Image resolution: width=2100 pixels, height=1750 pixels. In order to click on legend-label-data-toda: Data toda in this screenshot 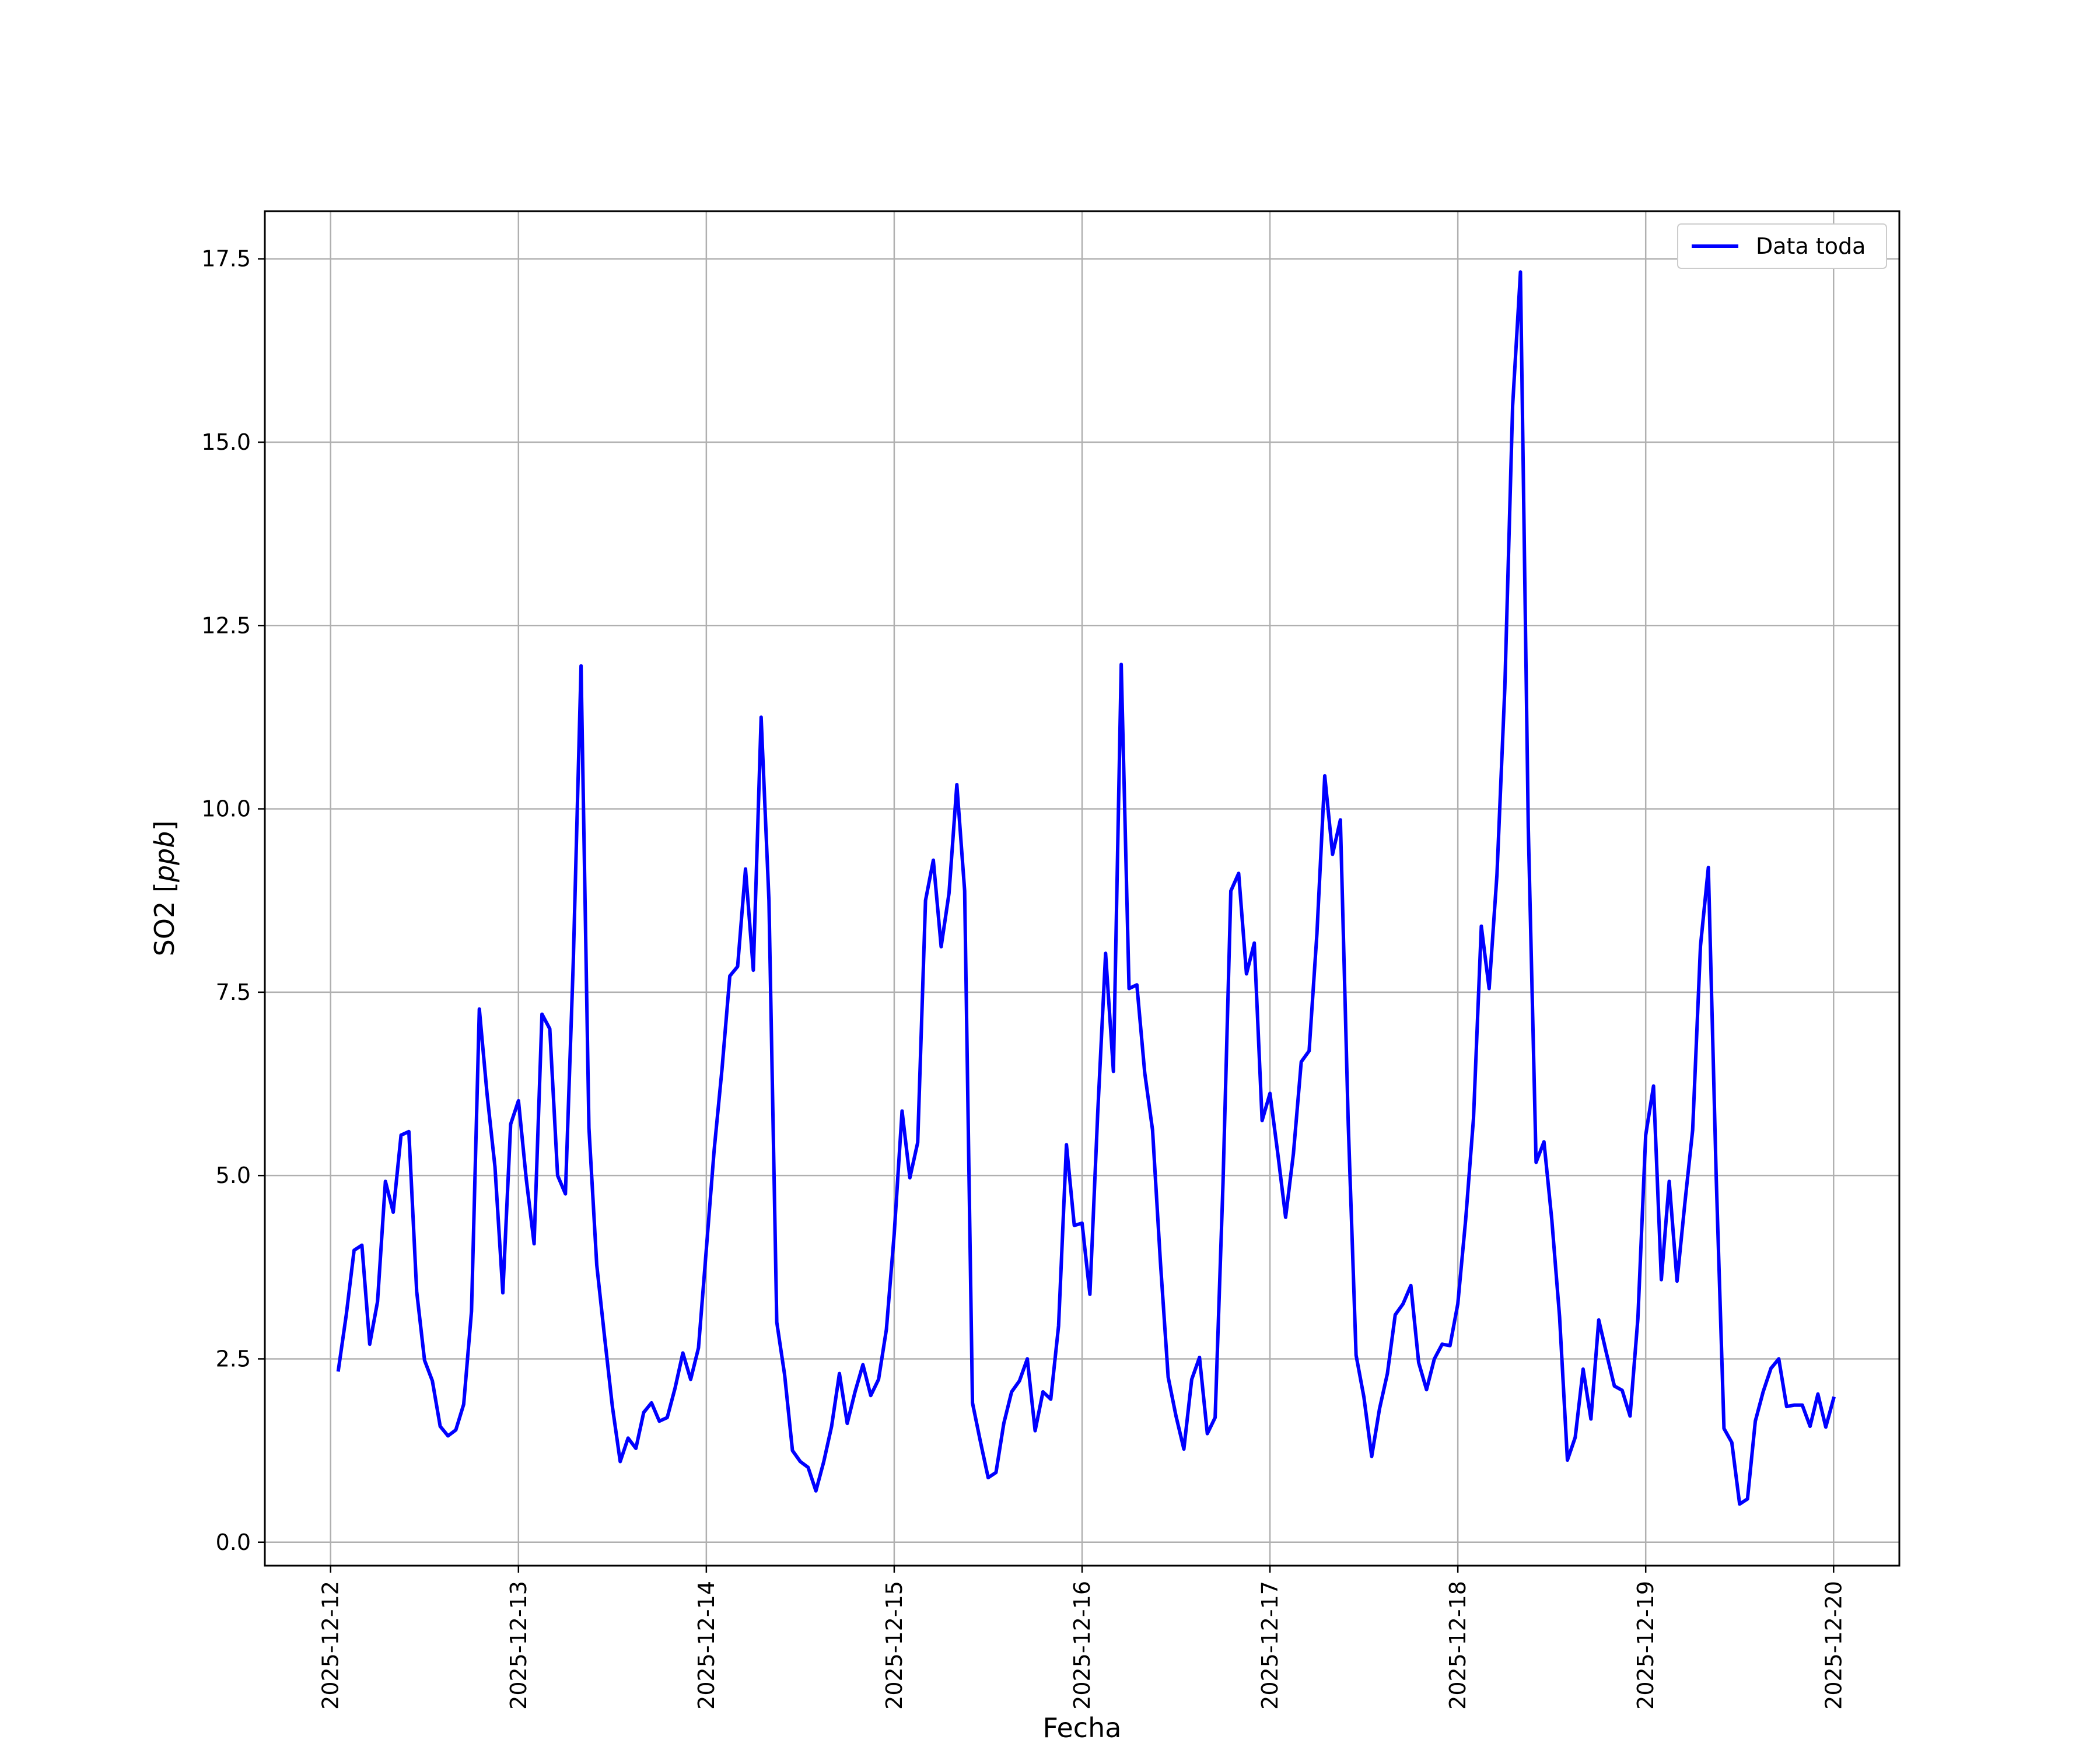, I will do `click(1811, 246)`.